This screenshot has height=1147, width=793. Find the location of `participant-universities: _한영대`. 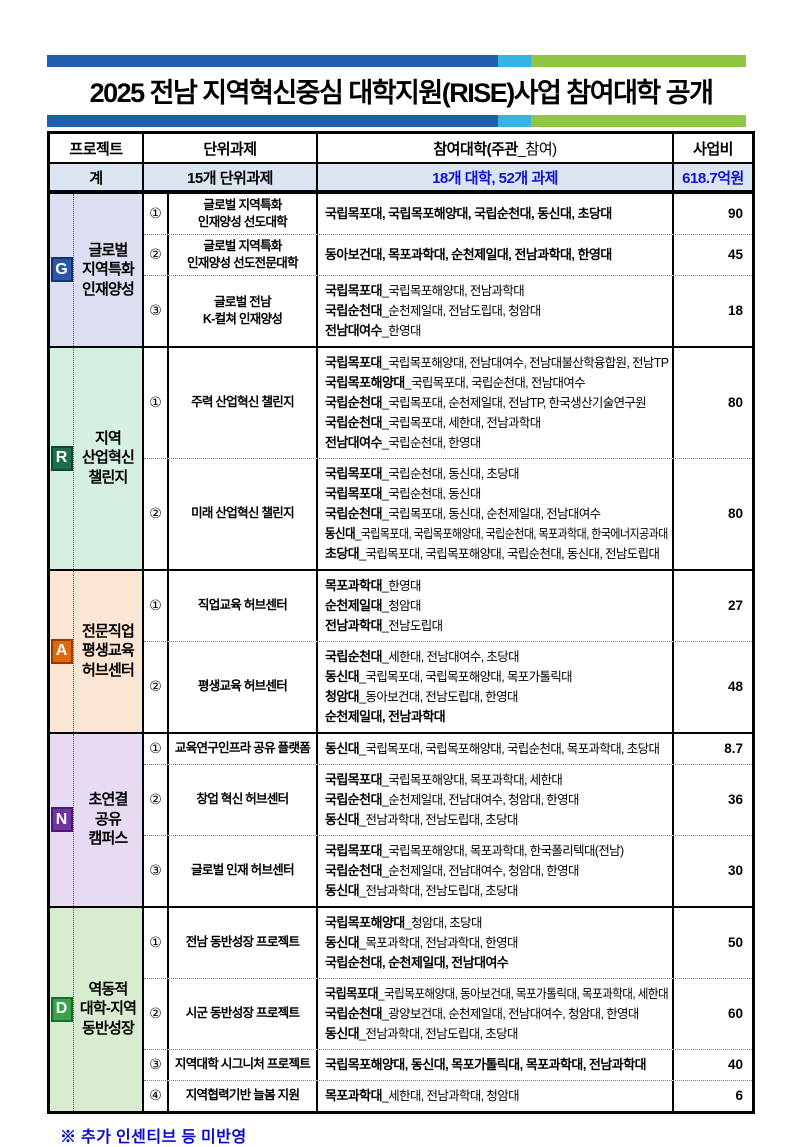

participant-universities: _한영대 is located at coordinates (401, 585).